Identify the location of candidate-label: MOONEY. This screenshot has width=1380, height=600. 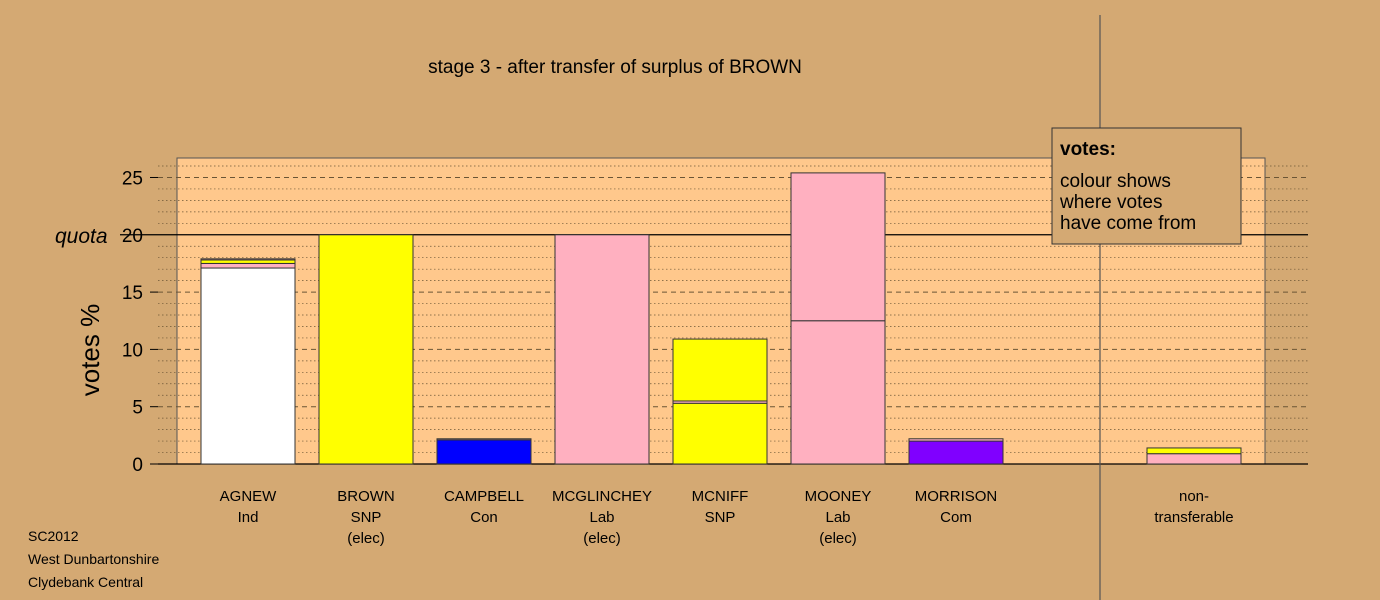
(838, 496).